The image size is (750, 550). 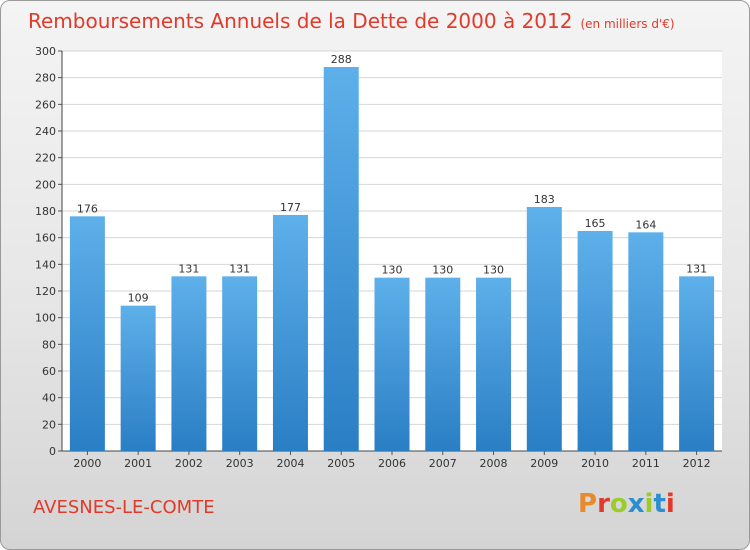 What do you see at coordinates (646, 463) in the screenshot?
I see `x-tick-label: 2011` at bounding box center [646, 463].